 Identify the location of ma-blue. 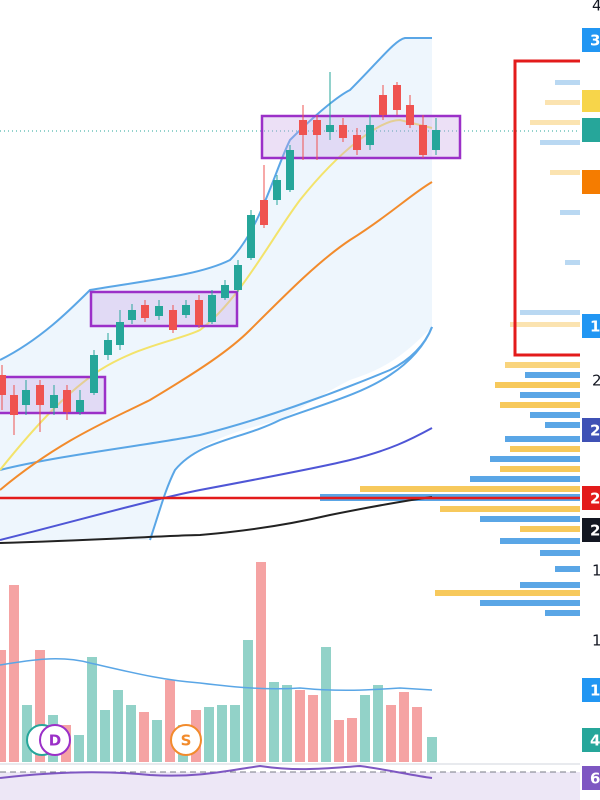
(216, 484).